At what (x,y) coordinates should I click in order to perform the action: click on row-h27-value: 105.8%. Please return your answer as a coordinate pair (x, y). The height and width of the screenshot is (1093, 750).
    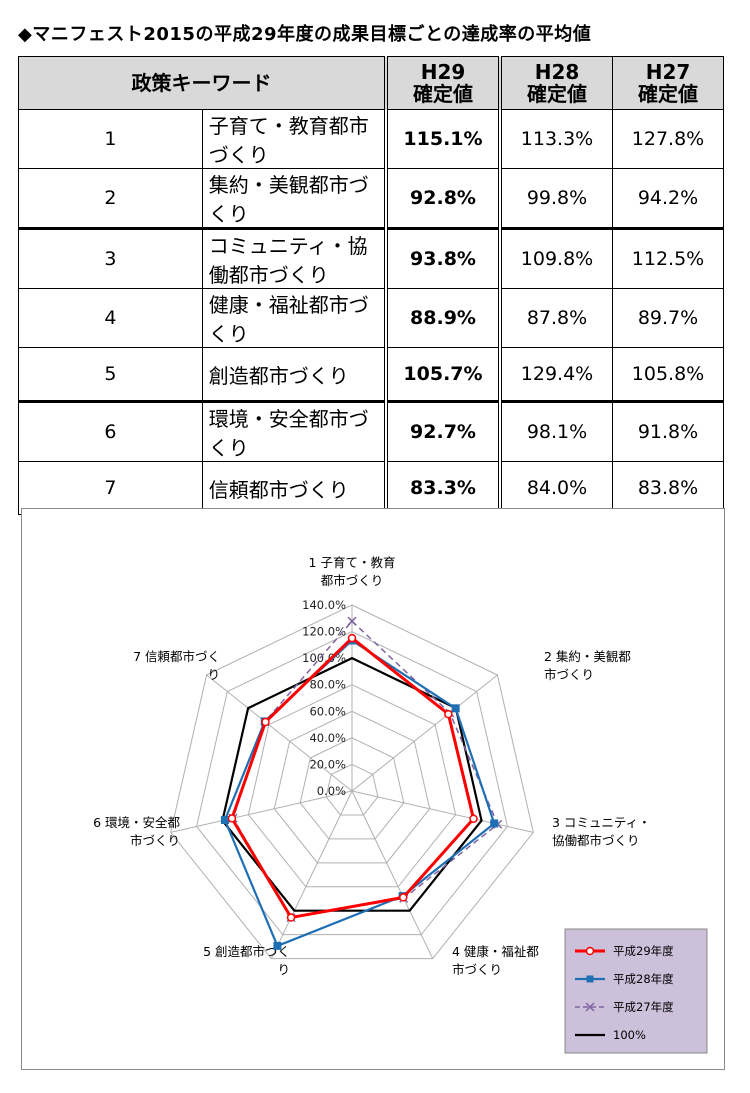
    Looking at the image, I should click on (668, 374).